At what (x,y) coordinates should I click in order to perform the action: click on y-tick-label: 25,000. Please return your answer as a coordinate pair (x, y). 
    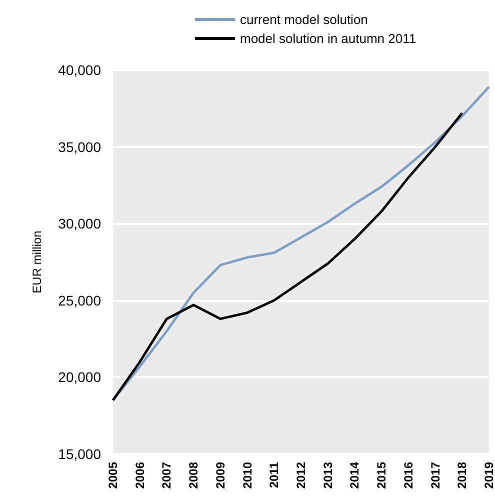
    Looking at the image, I should click on (80, 300).